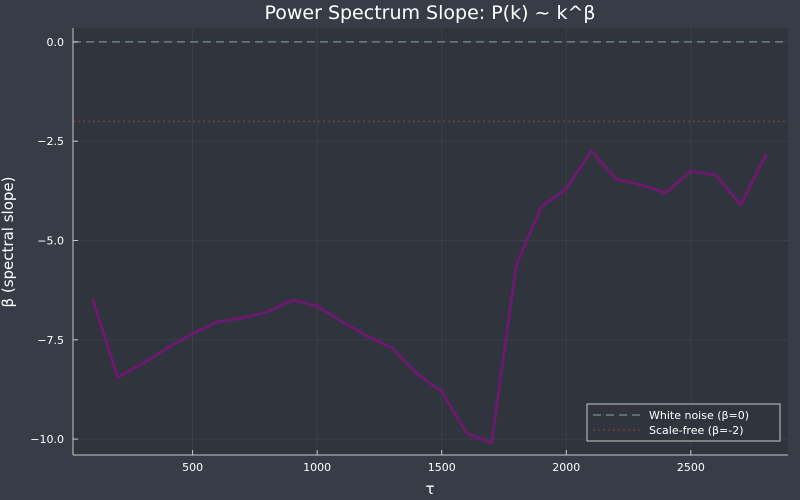 This screenshot has width=800, height=500. Describe the element at coordinates (50, 340) in the screenshot. I see `y-tick-label: −7.5` at that location.